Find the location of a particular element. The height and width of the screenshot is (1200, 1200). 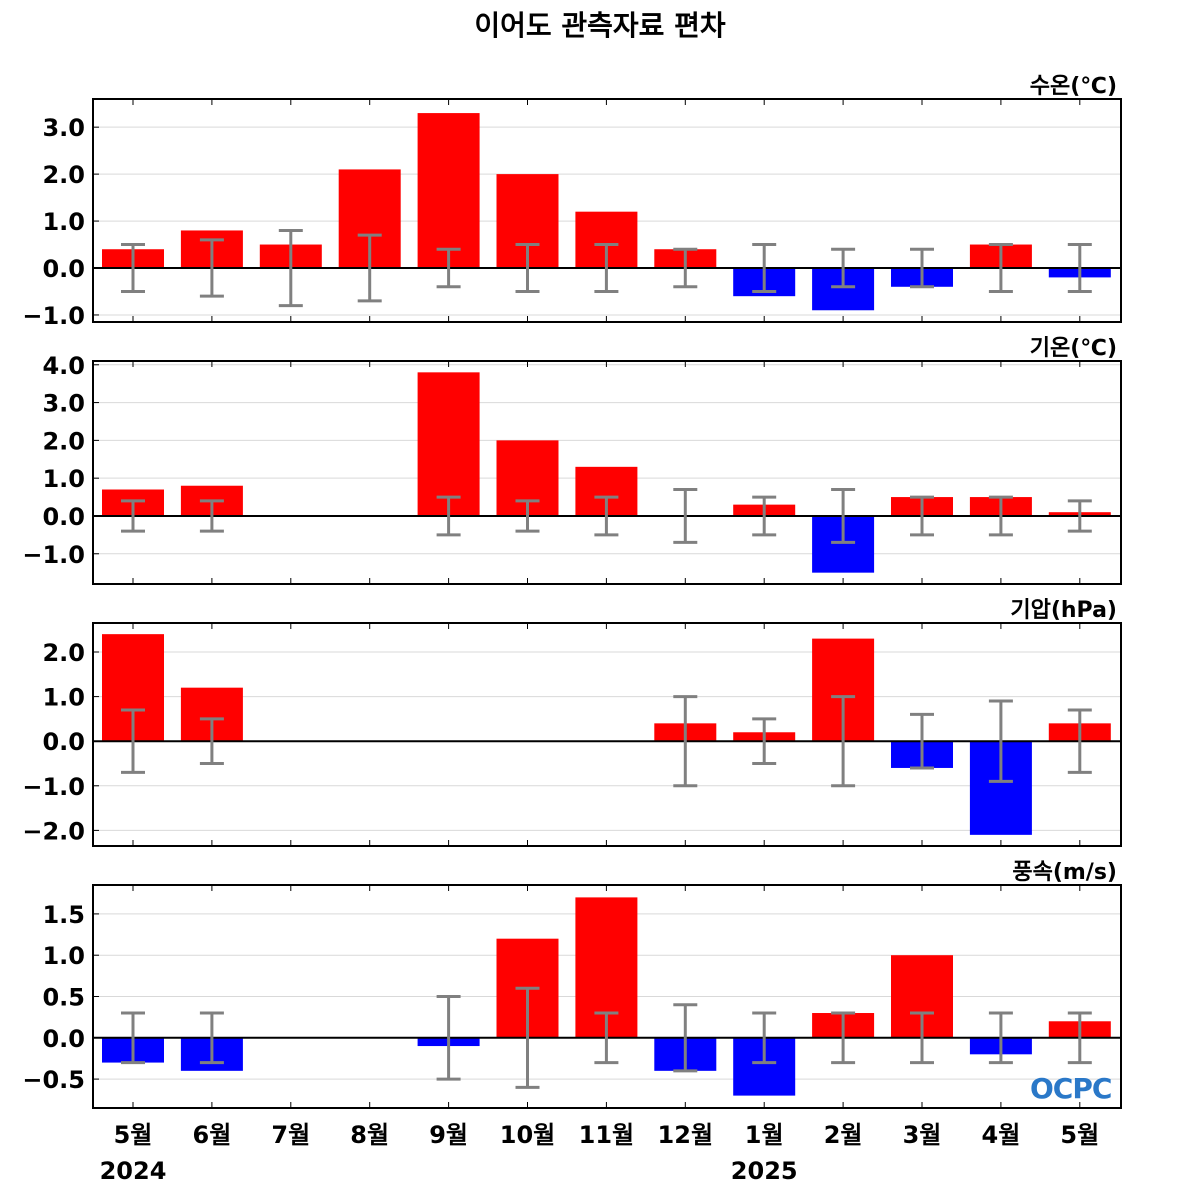

year-label: 2025 is located at coordinates (764, 1171).